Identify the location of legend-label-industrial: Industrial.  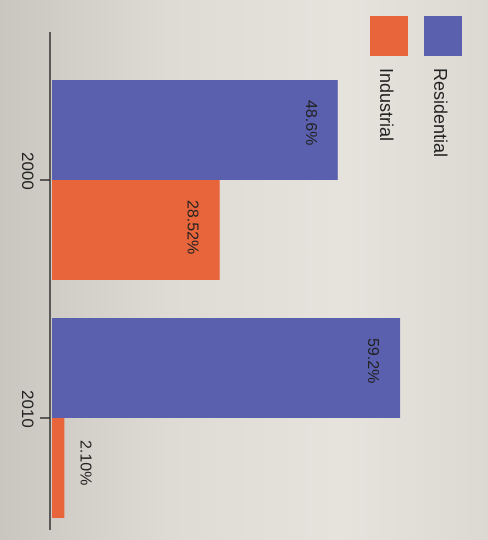
(386, 104).